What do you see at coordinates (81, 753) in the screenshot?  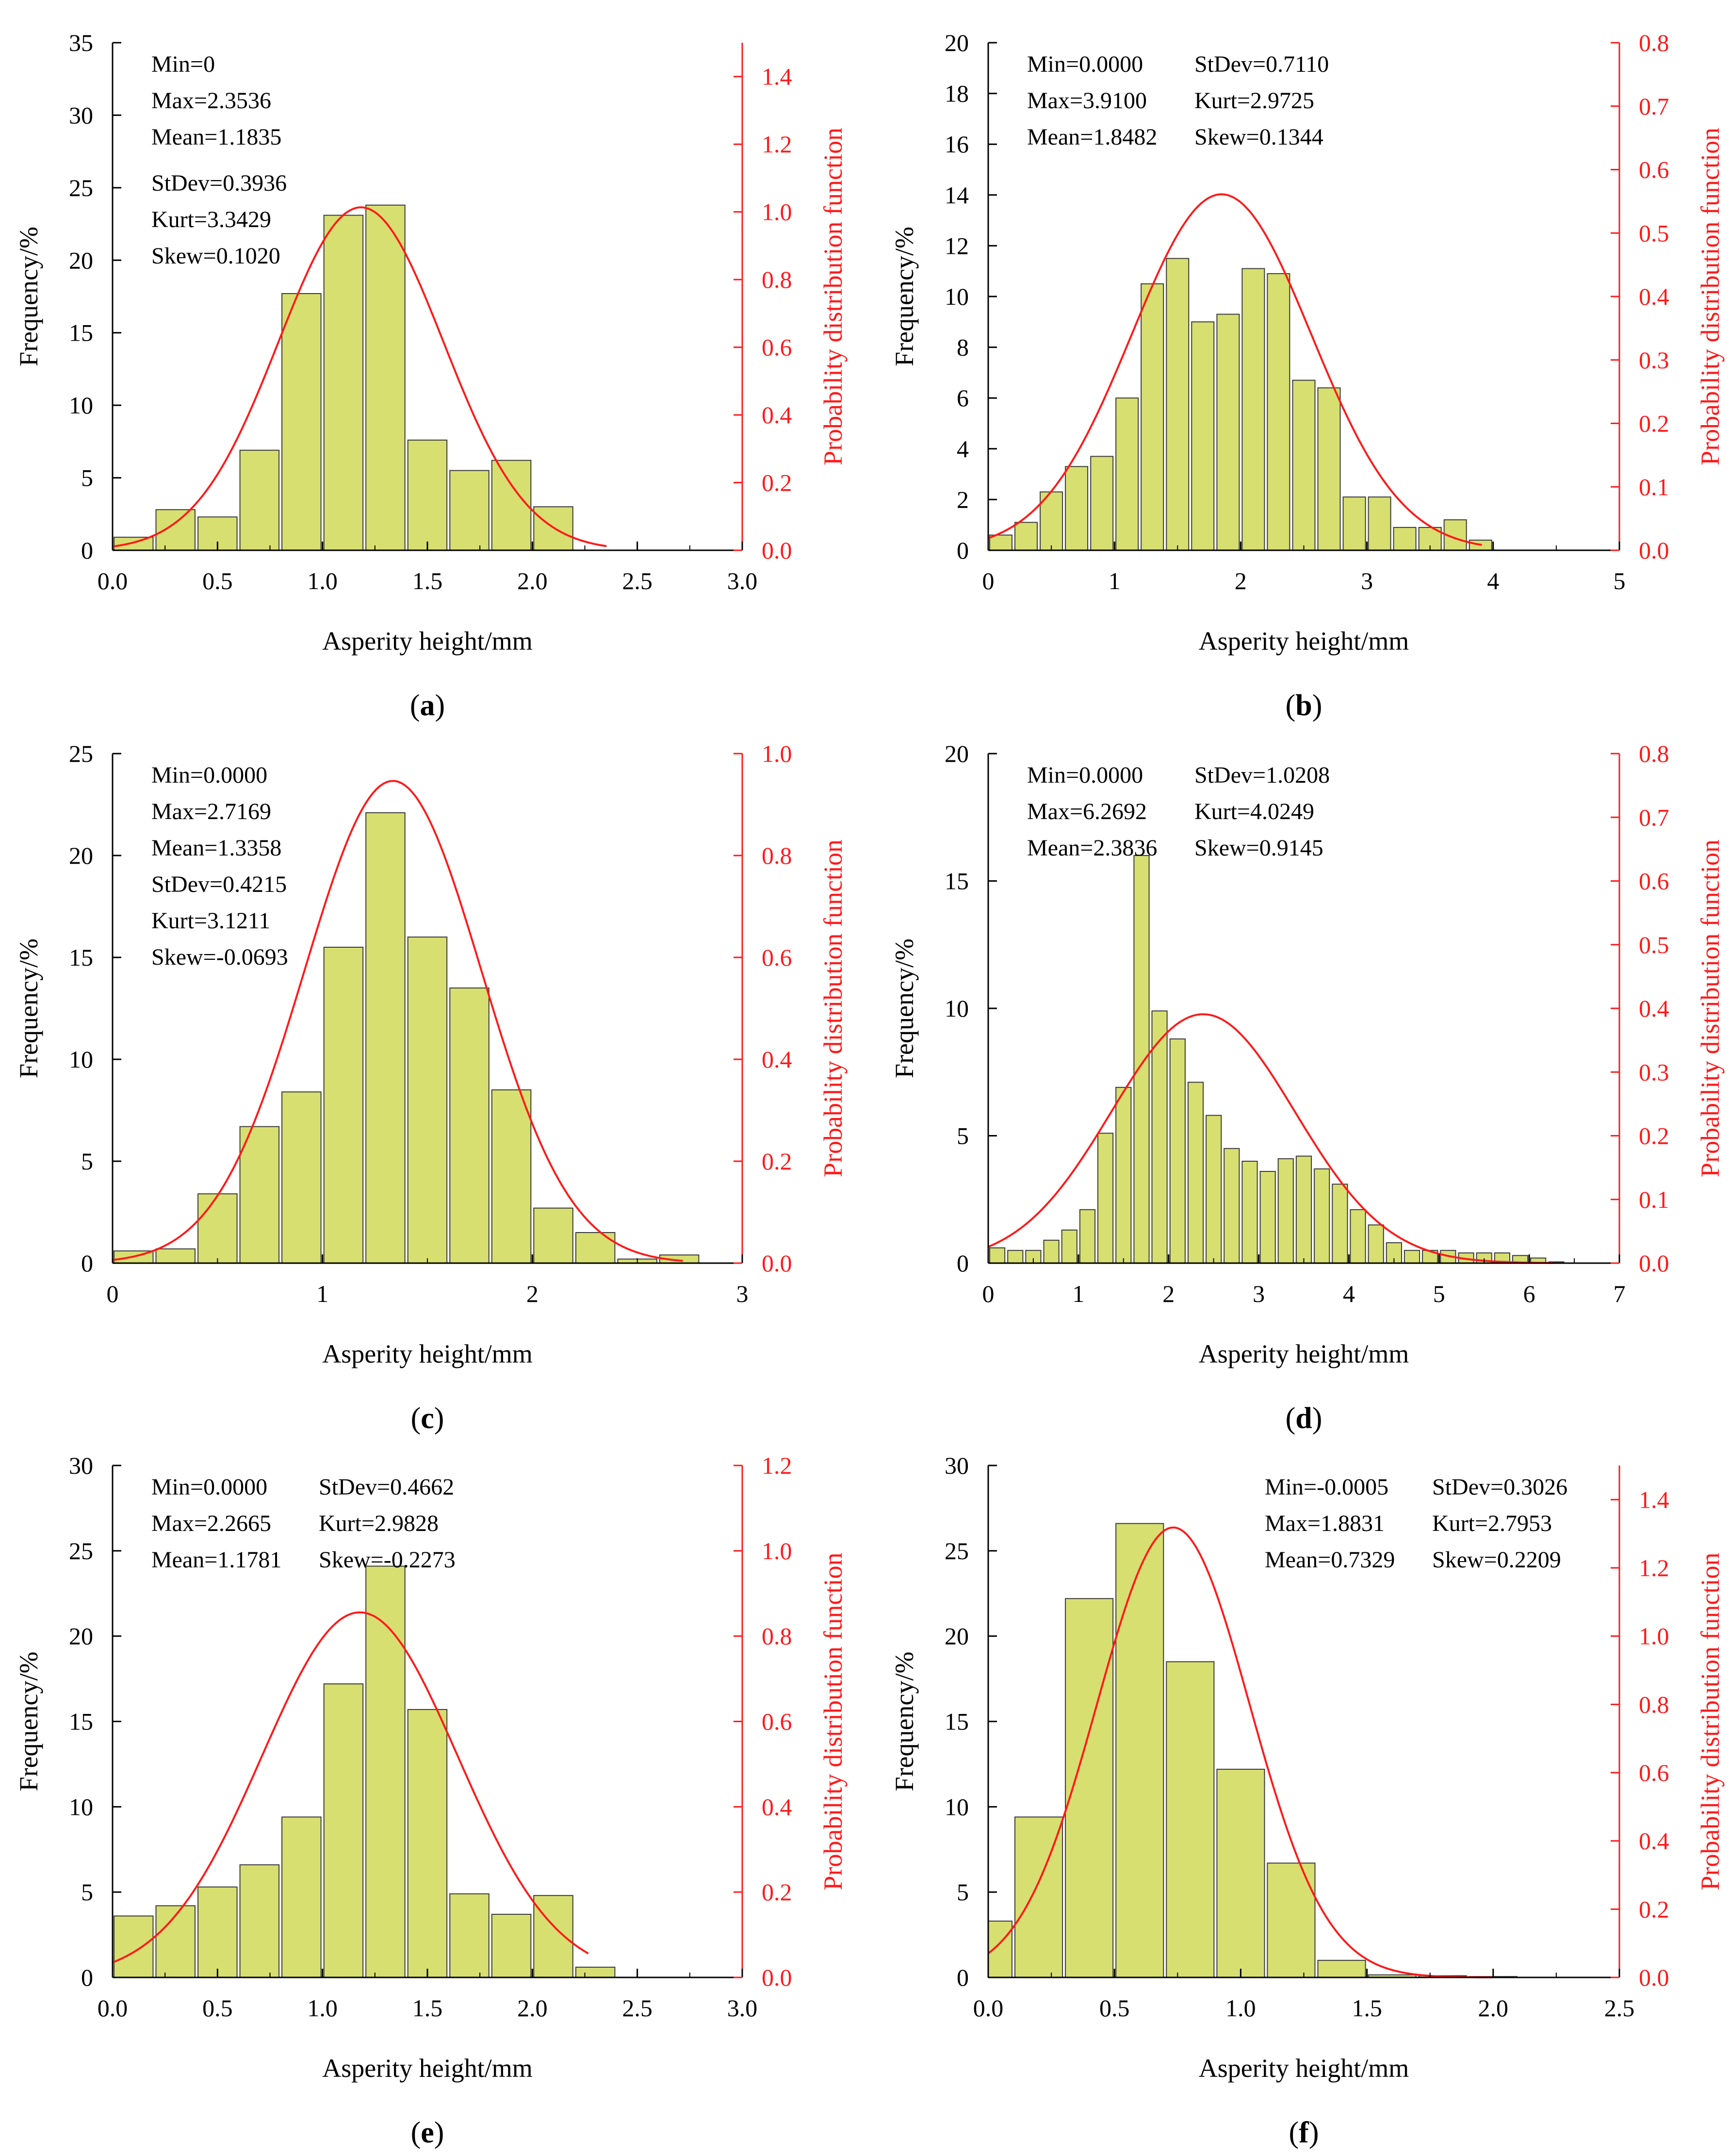 I see `y-tick-label: 25` at bounding box center [81, 753].